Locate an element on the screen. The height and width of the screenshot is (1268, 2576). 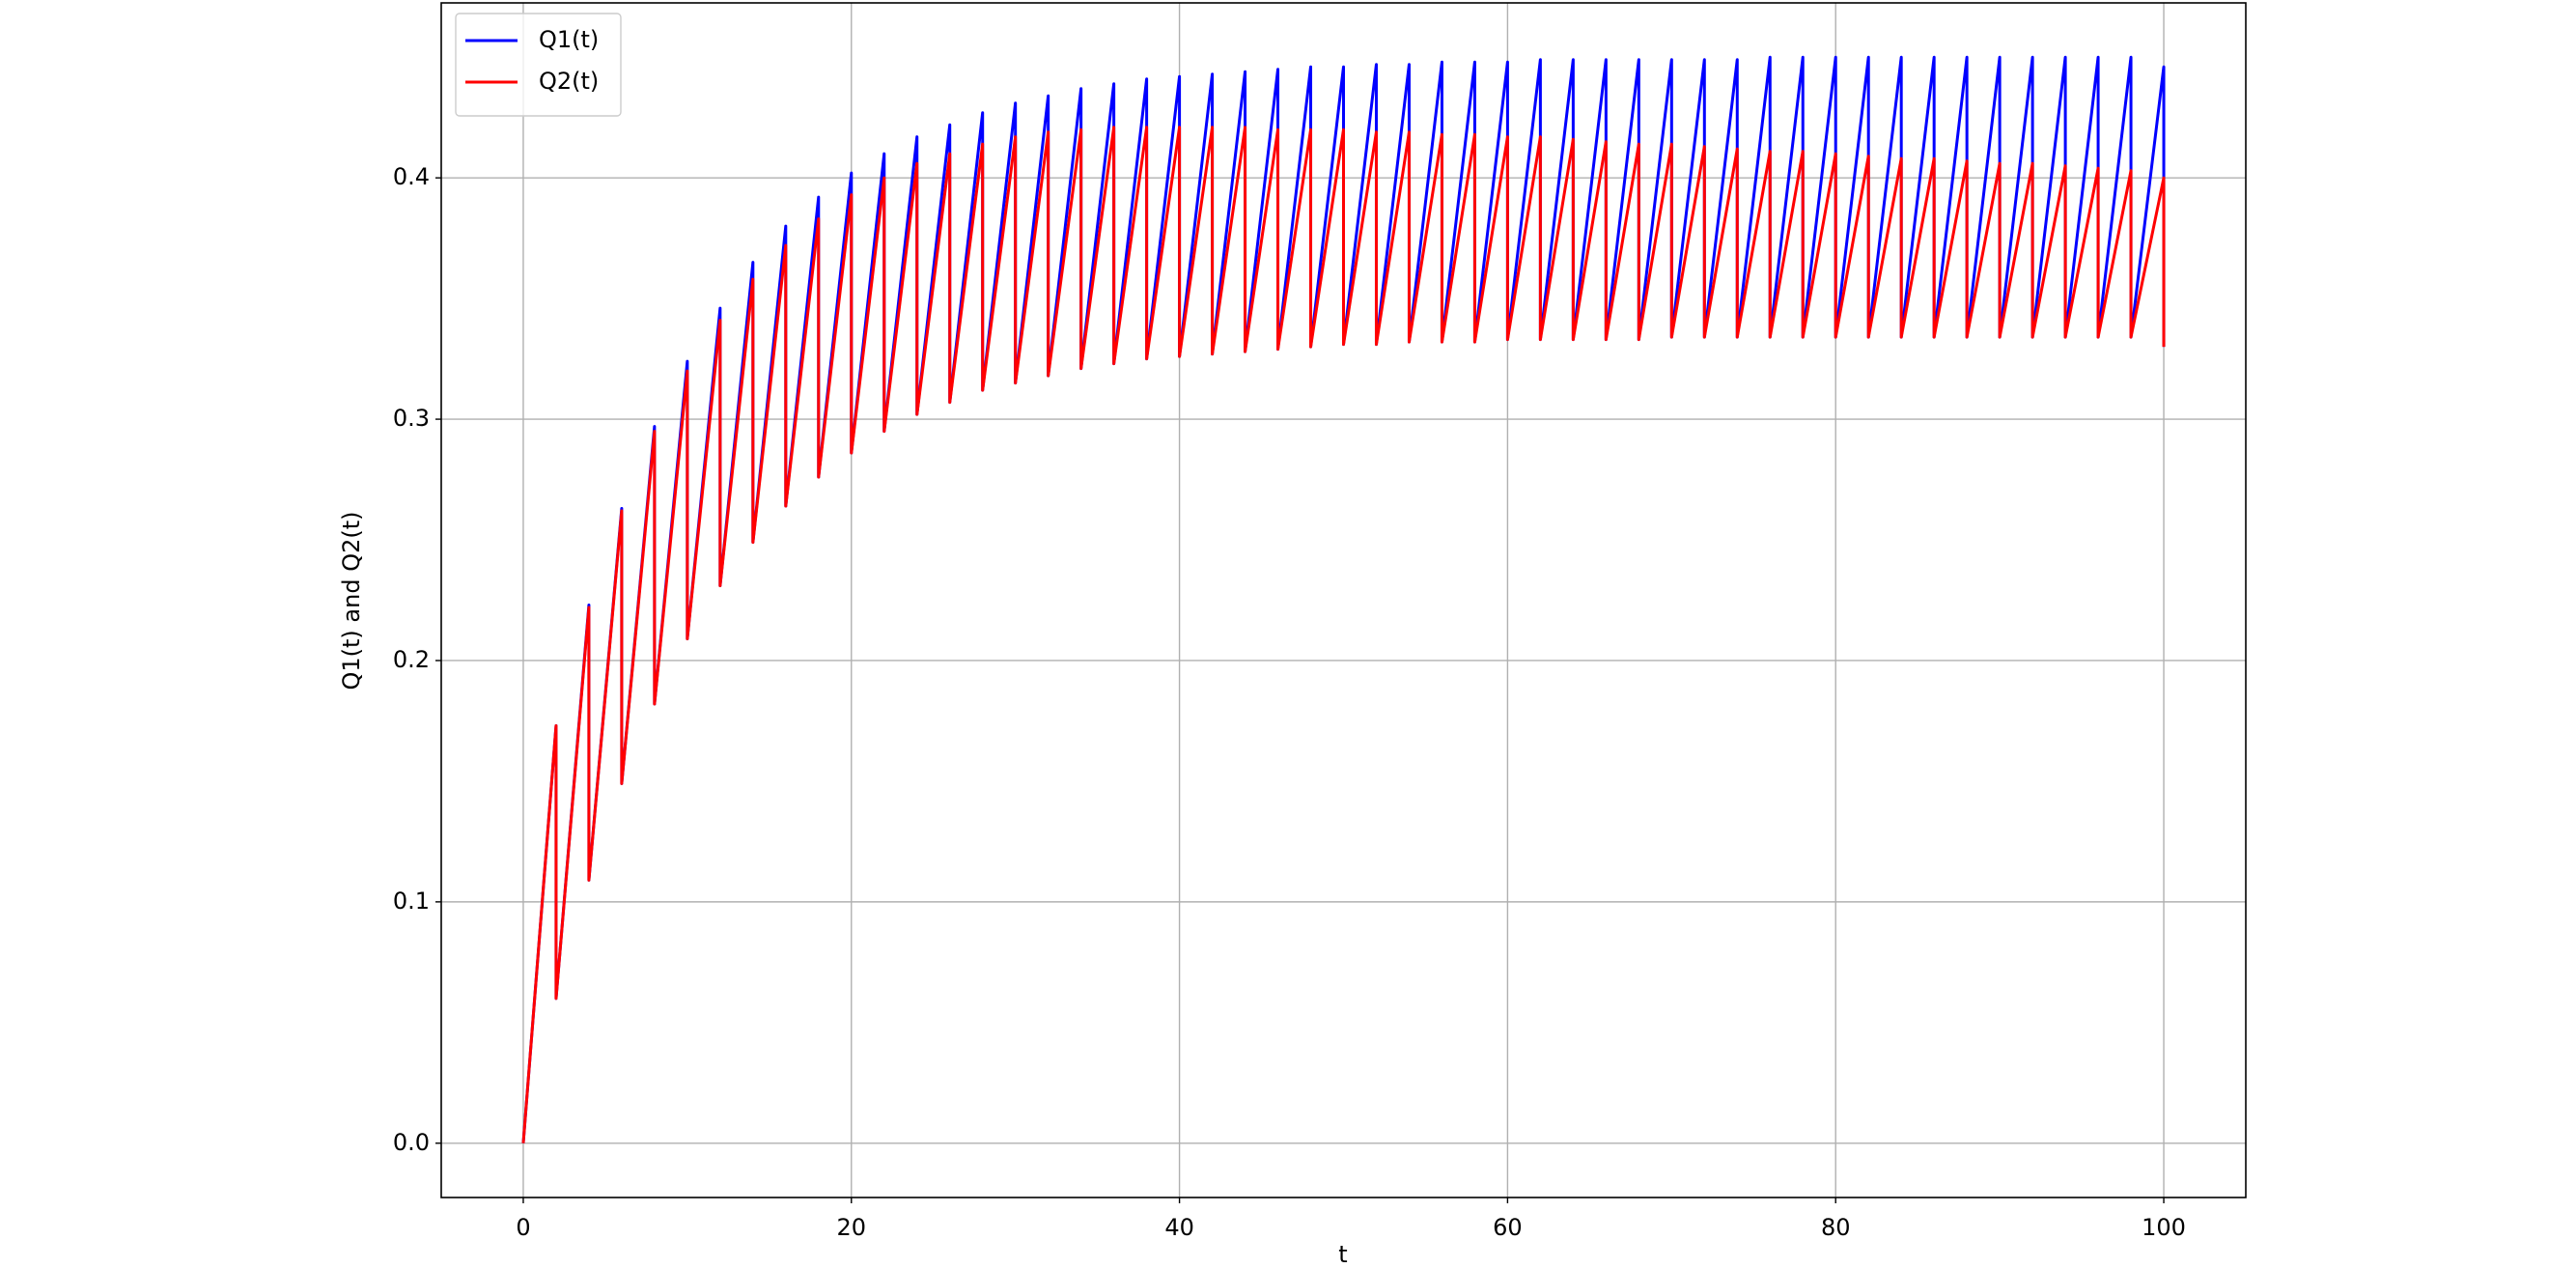
y-tick-label: 0.1 is located at coordinates (412, 901).